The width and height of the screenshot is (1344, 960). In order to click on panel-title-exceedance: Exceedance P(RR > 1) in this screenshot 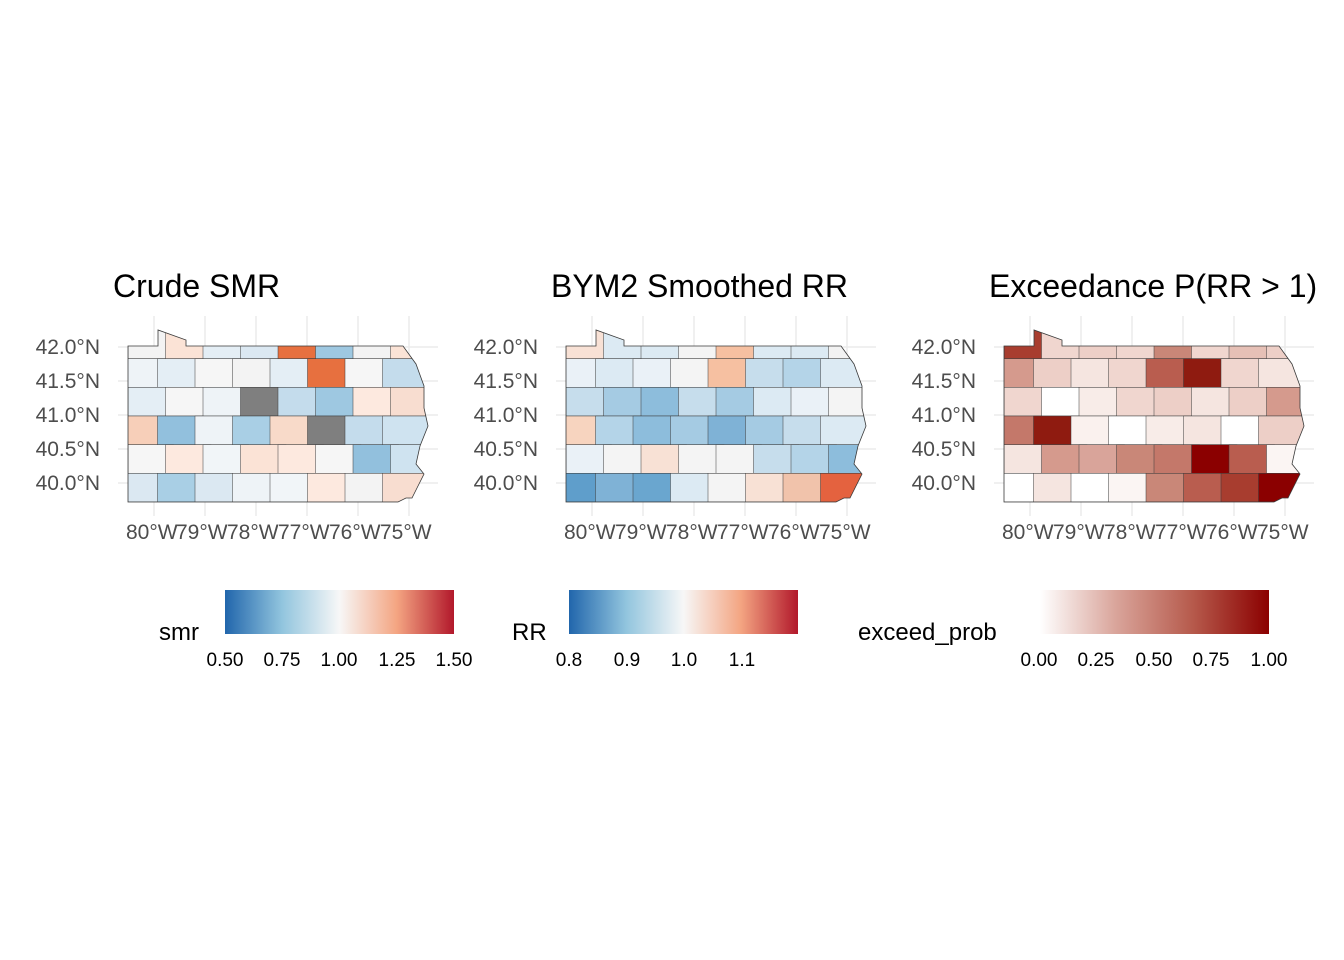, I will do `click(1153, 286)`.